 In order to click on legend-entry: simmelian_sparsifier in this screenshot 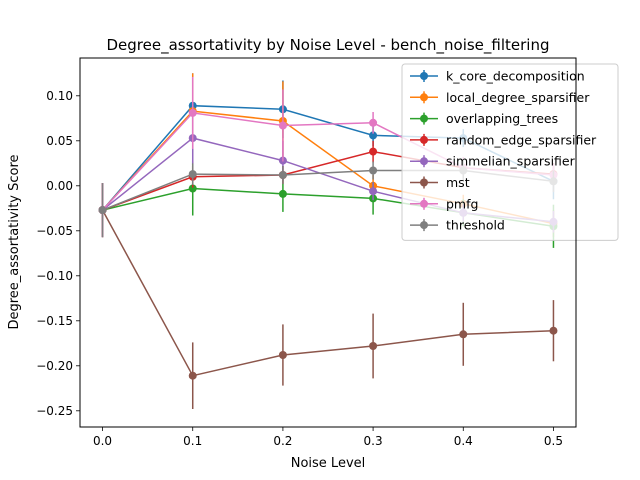, I will do `click(493, 161)`.